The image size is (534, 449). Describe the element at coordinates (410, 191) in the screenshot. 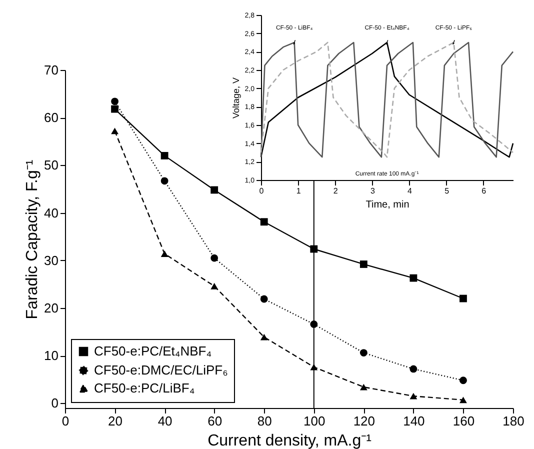

I see `x-tick-label: 4` at that location.